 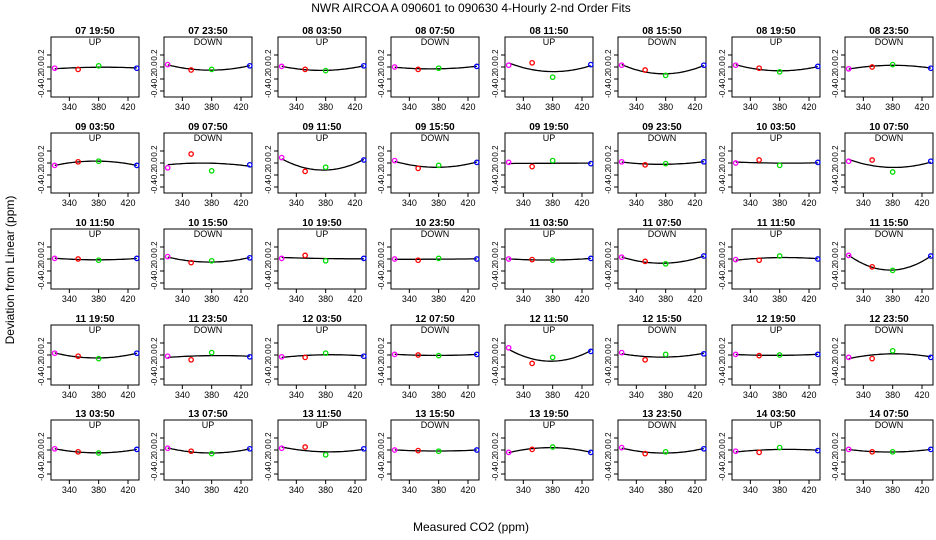 I want to click on panel-title: 08 11:50, so click(x=549, y=31).